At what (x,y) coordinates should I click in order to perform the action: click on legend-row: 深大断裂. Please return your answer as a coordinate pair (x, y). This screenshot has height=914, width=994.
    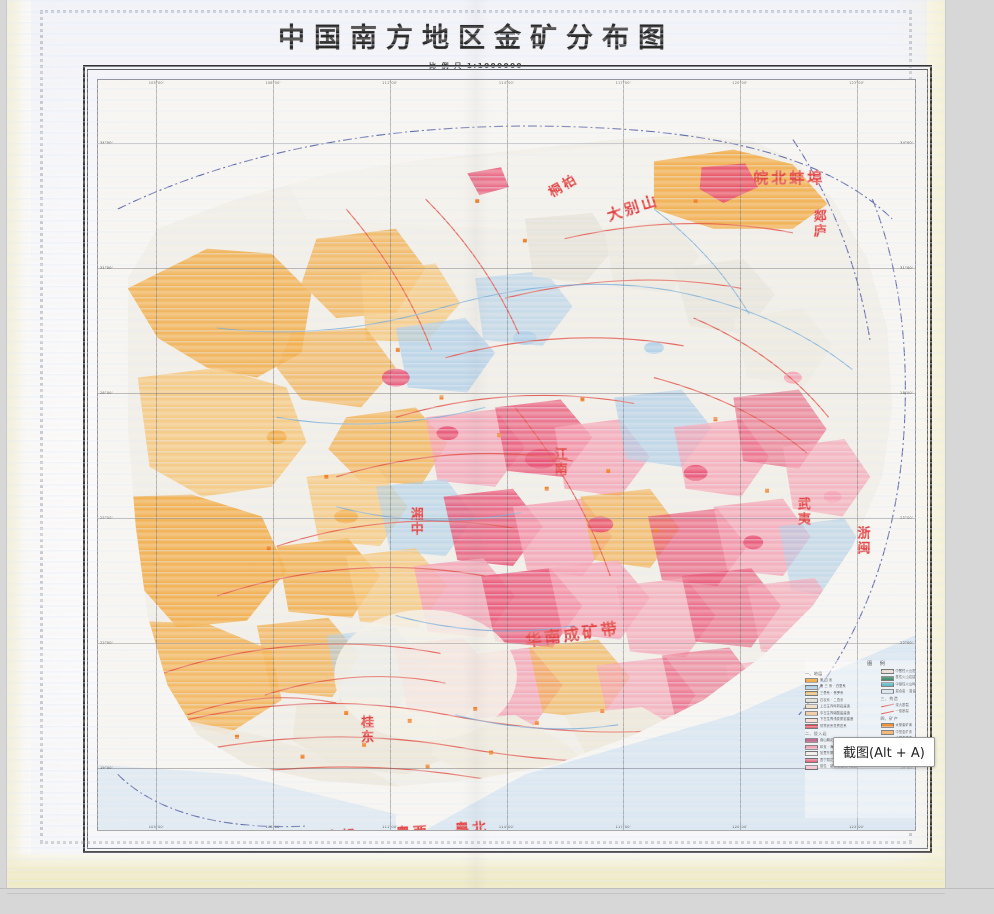
    Looking at the image, I should click on (898, 705).